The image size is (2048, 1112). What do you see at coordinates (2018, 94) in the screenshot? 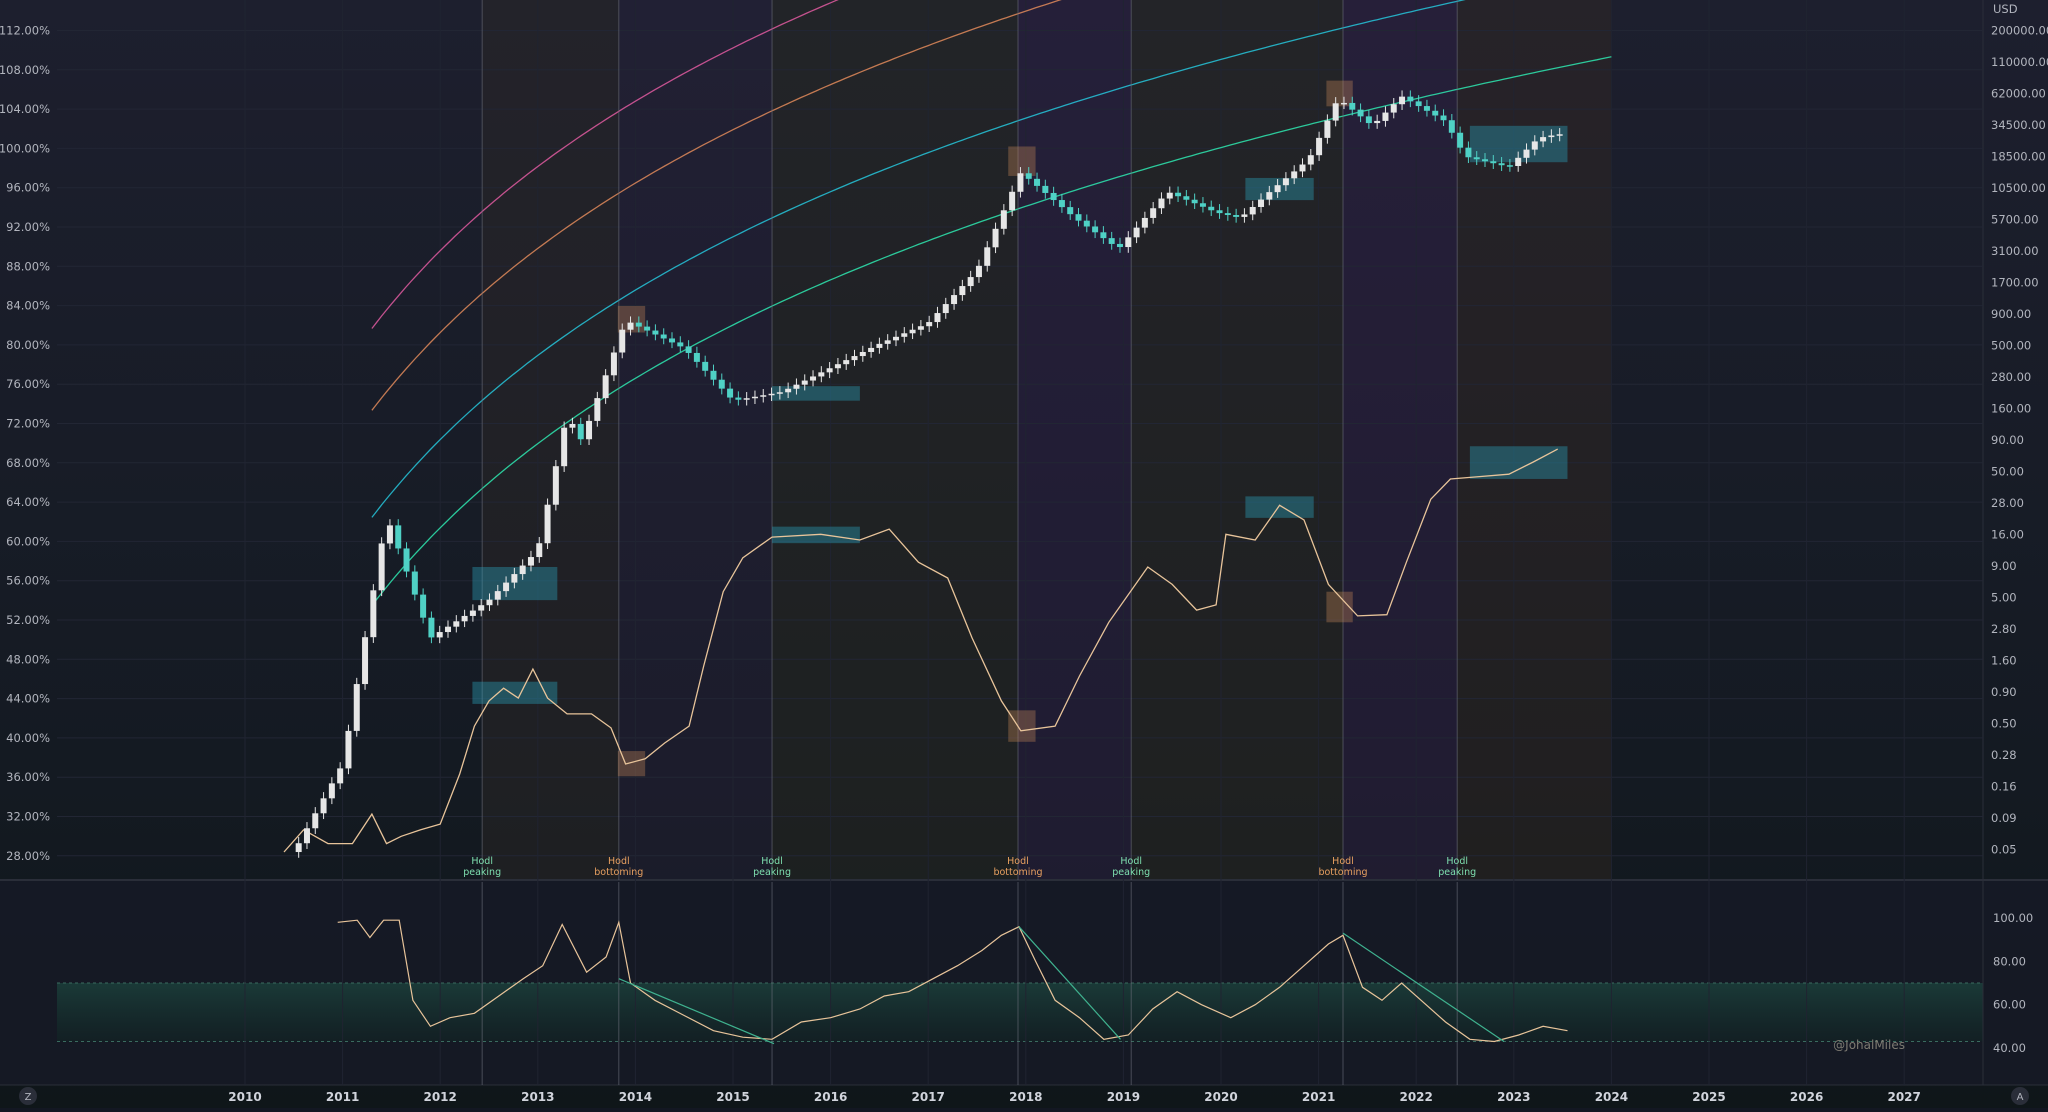
I see `right-axis-tick: 62000.00` at bounding box center [2018, 94].